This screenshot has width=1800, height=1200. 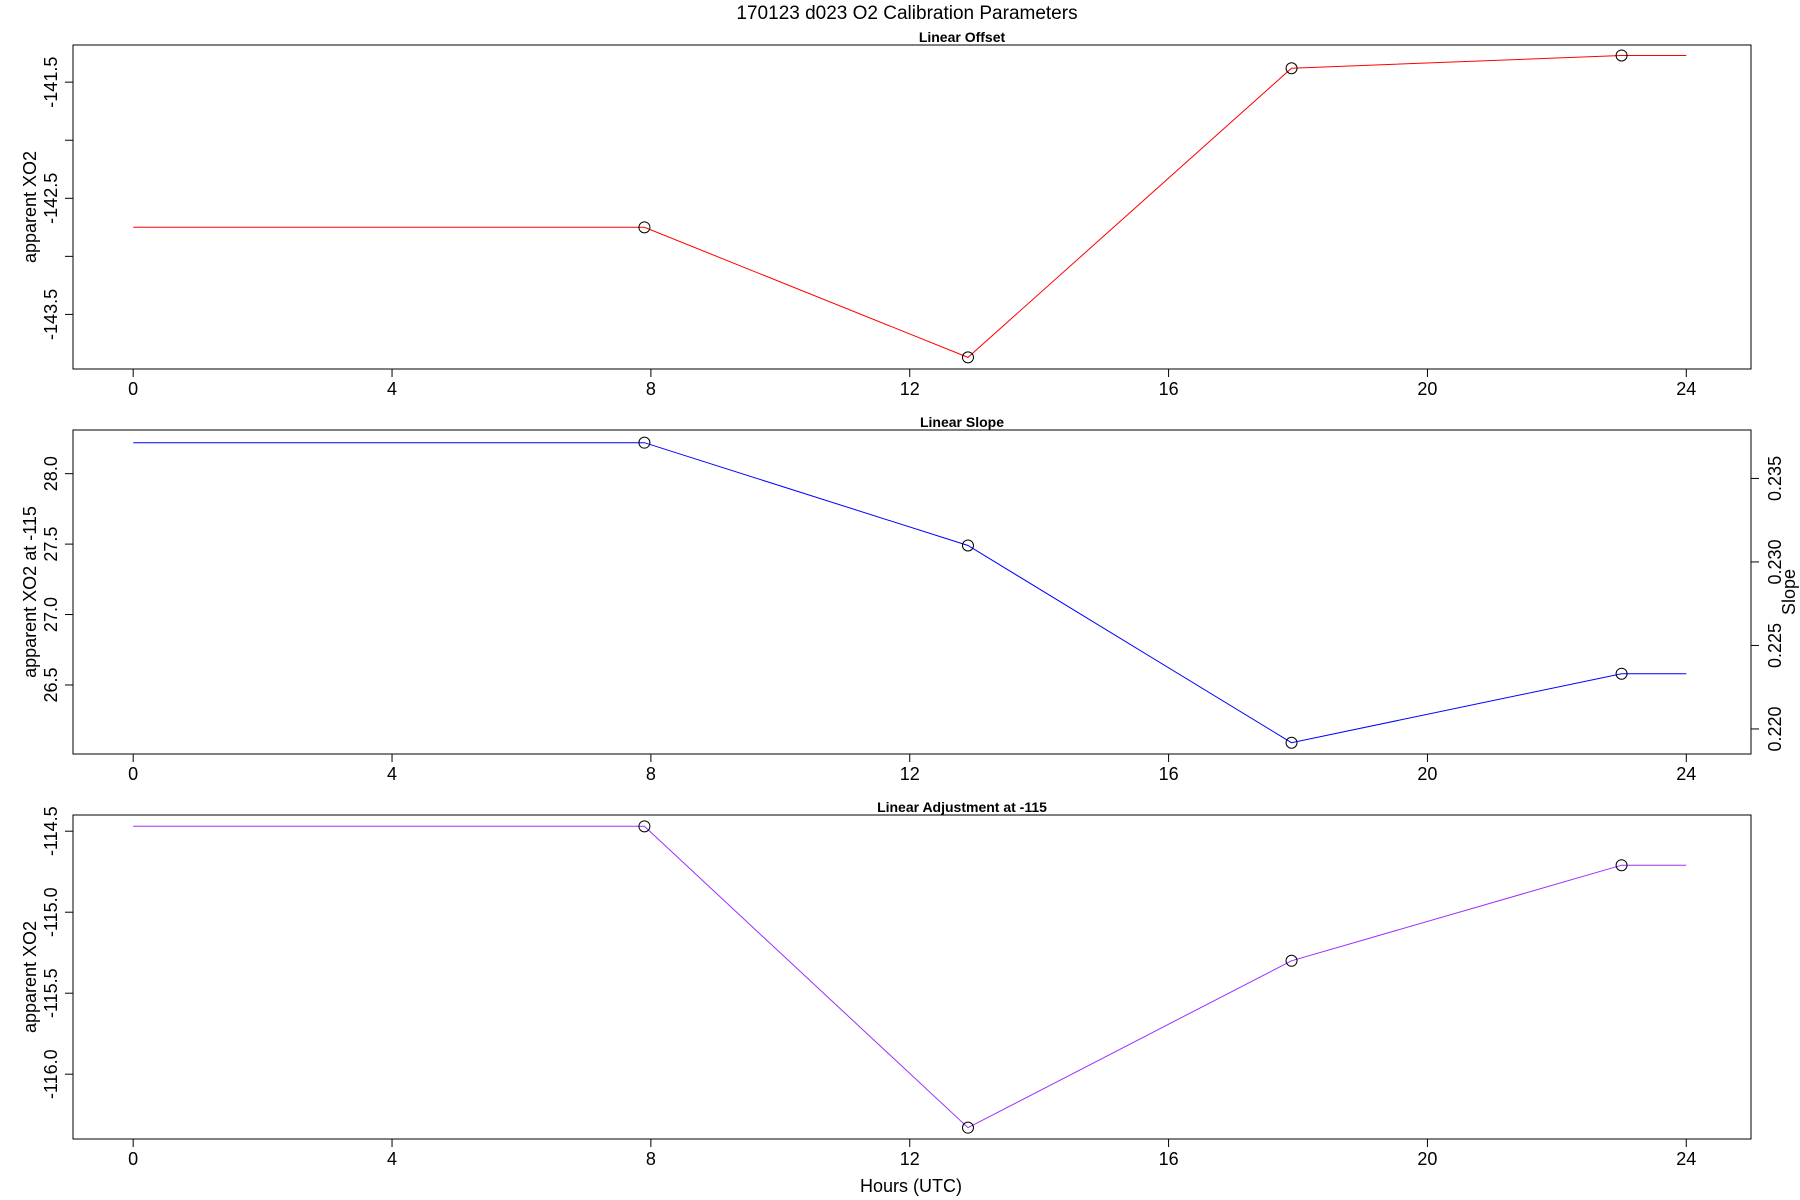 What do you see at coordinates (51, 614) in the screenshot?
I see `y-tick-label: 27.0` at bounding box center [51, 614].